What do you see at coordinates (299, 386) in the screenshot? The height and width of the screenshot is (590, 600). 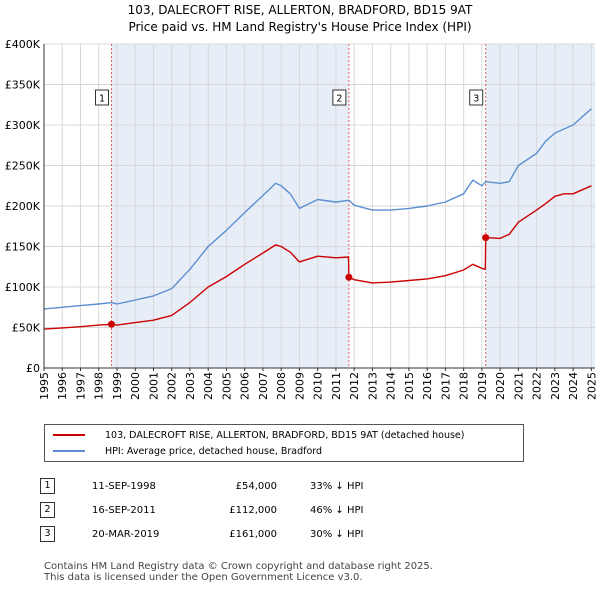 I see `x-tick-label: 2009` at bounding box center [299, 386].